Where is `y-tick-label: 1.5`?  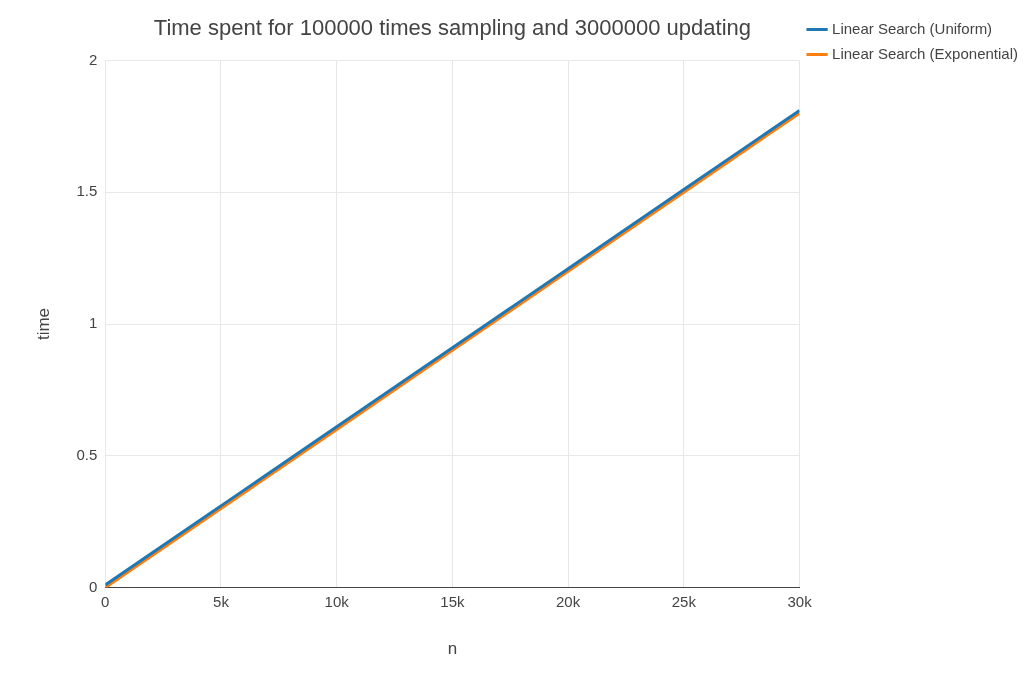 y-tick-label: 1.5 is located at coordinates (87, 191).